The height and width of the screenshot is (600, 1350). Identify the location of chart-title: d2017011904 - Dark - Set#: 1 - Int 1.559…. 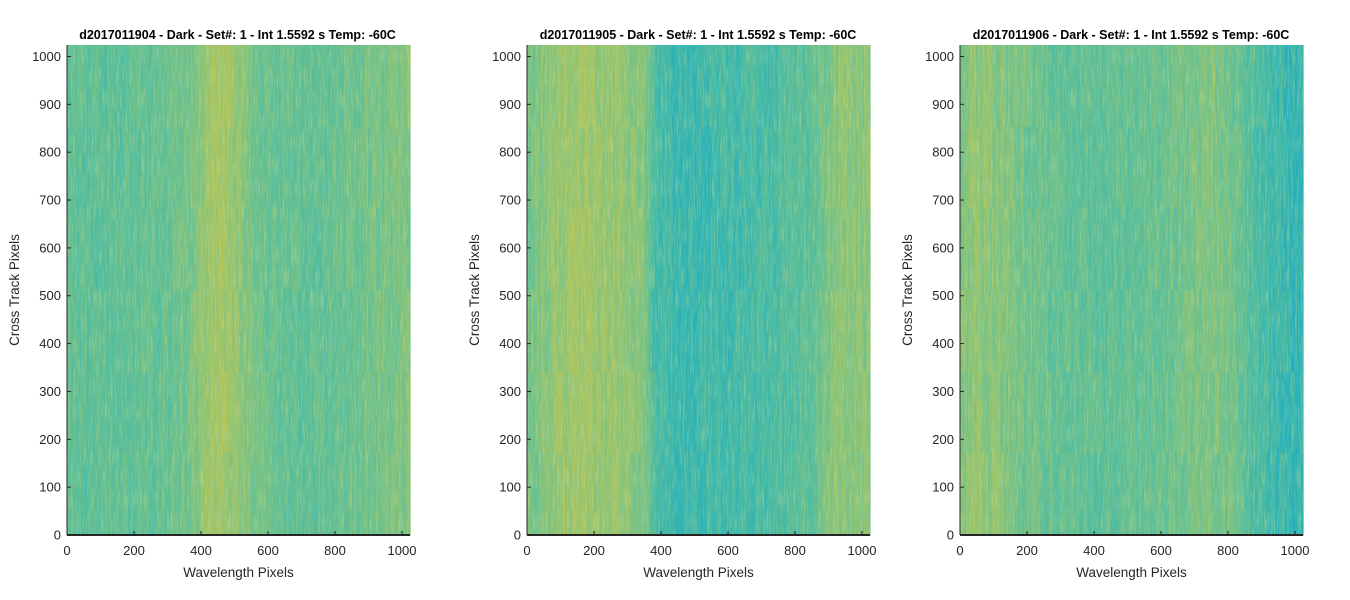
(237, 35).